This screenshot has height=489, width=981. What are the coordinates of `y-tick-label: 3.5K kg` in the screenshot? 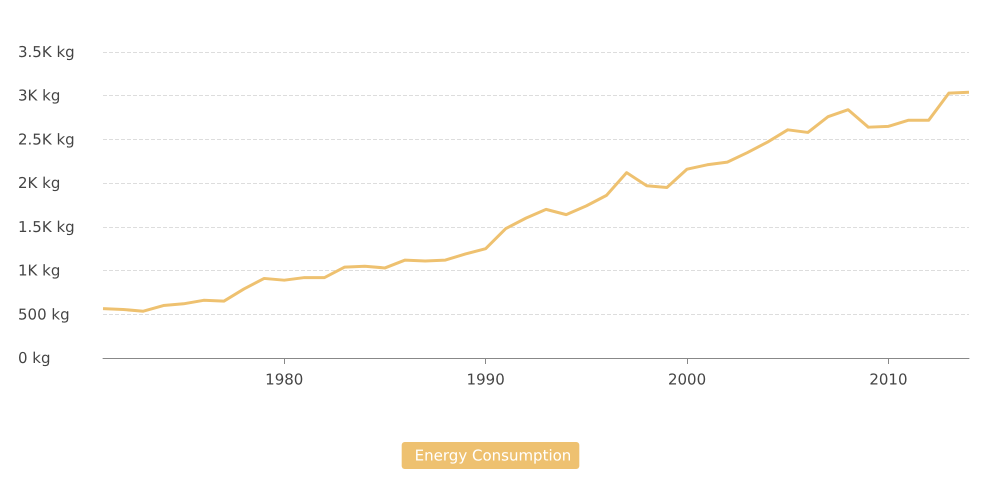 It's located at (46, 52).